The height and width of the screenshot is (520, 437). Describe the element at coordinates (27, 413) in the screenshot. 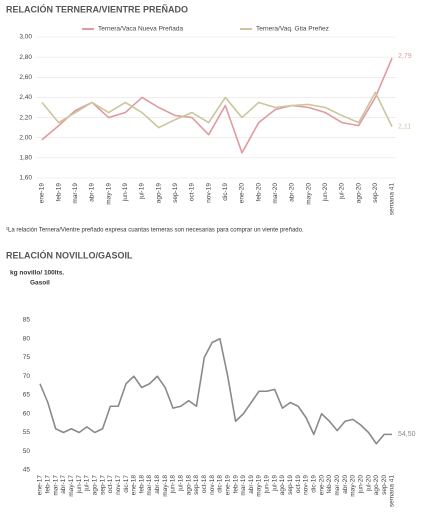

I see `y-tick-label: 60` at that location.